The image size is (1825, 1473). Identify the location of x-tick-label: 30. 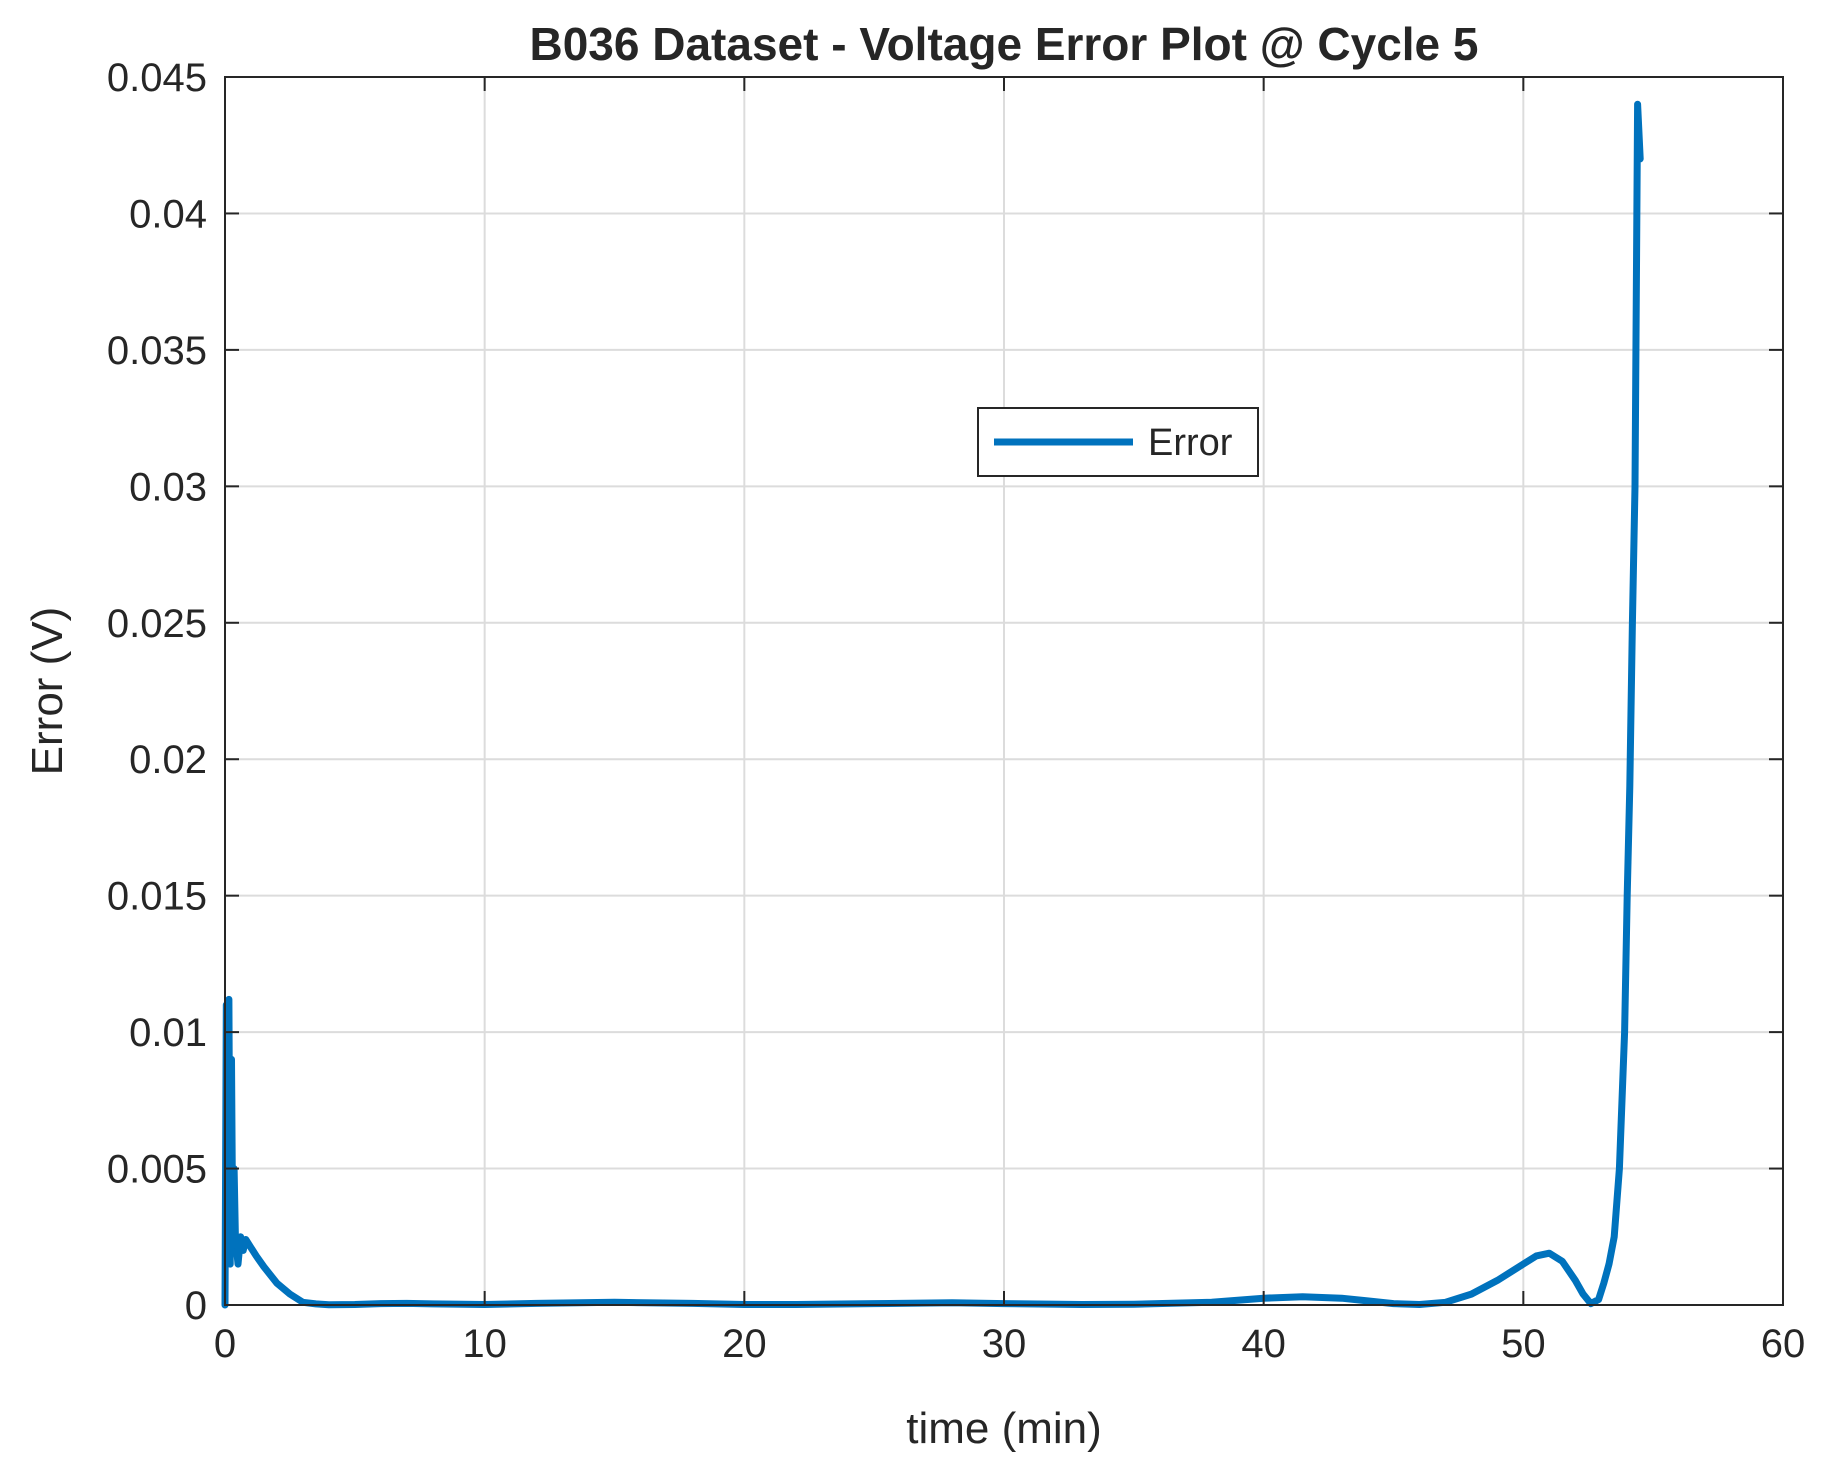
(1004, 1344).